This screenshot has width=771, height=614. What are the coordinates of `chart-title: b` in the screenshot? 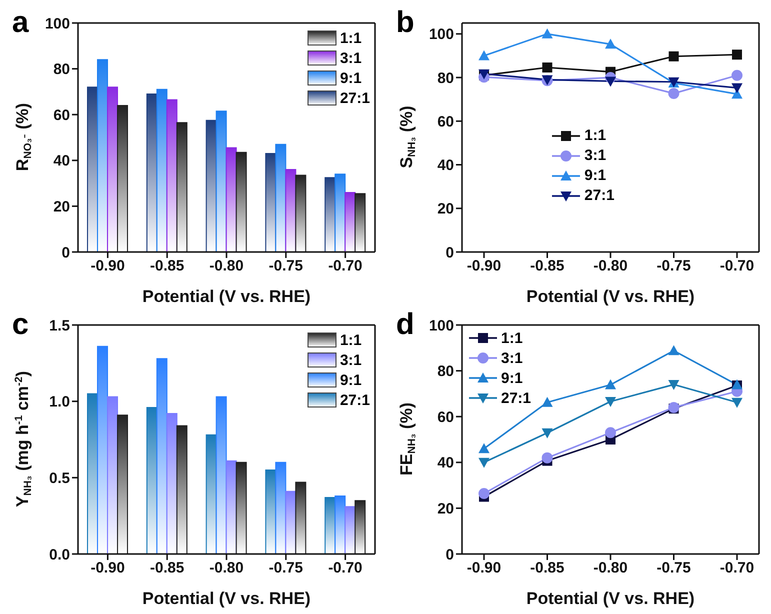 It's located at (405, 22).